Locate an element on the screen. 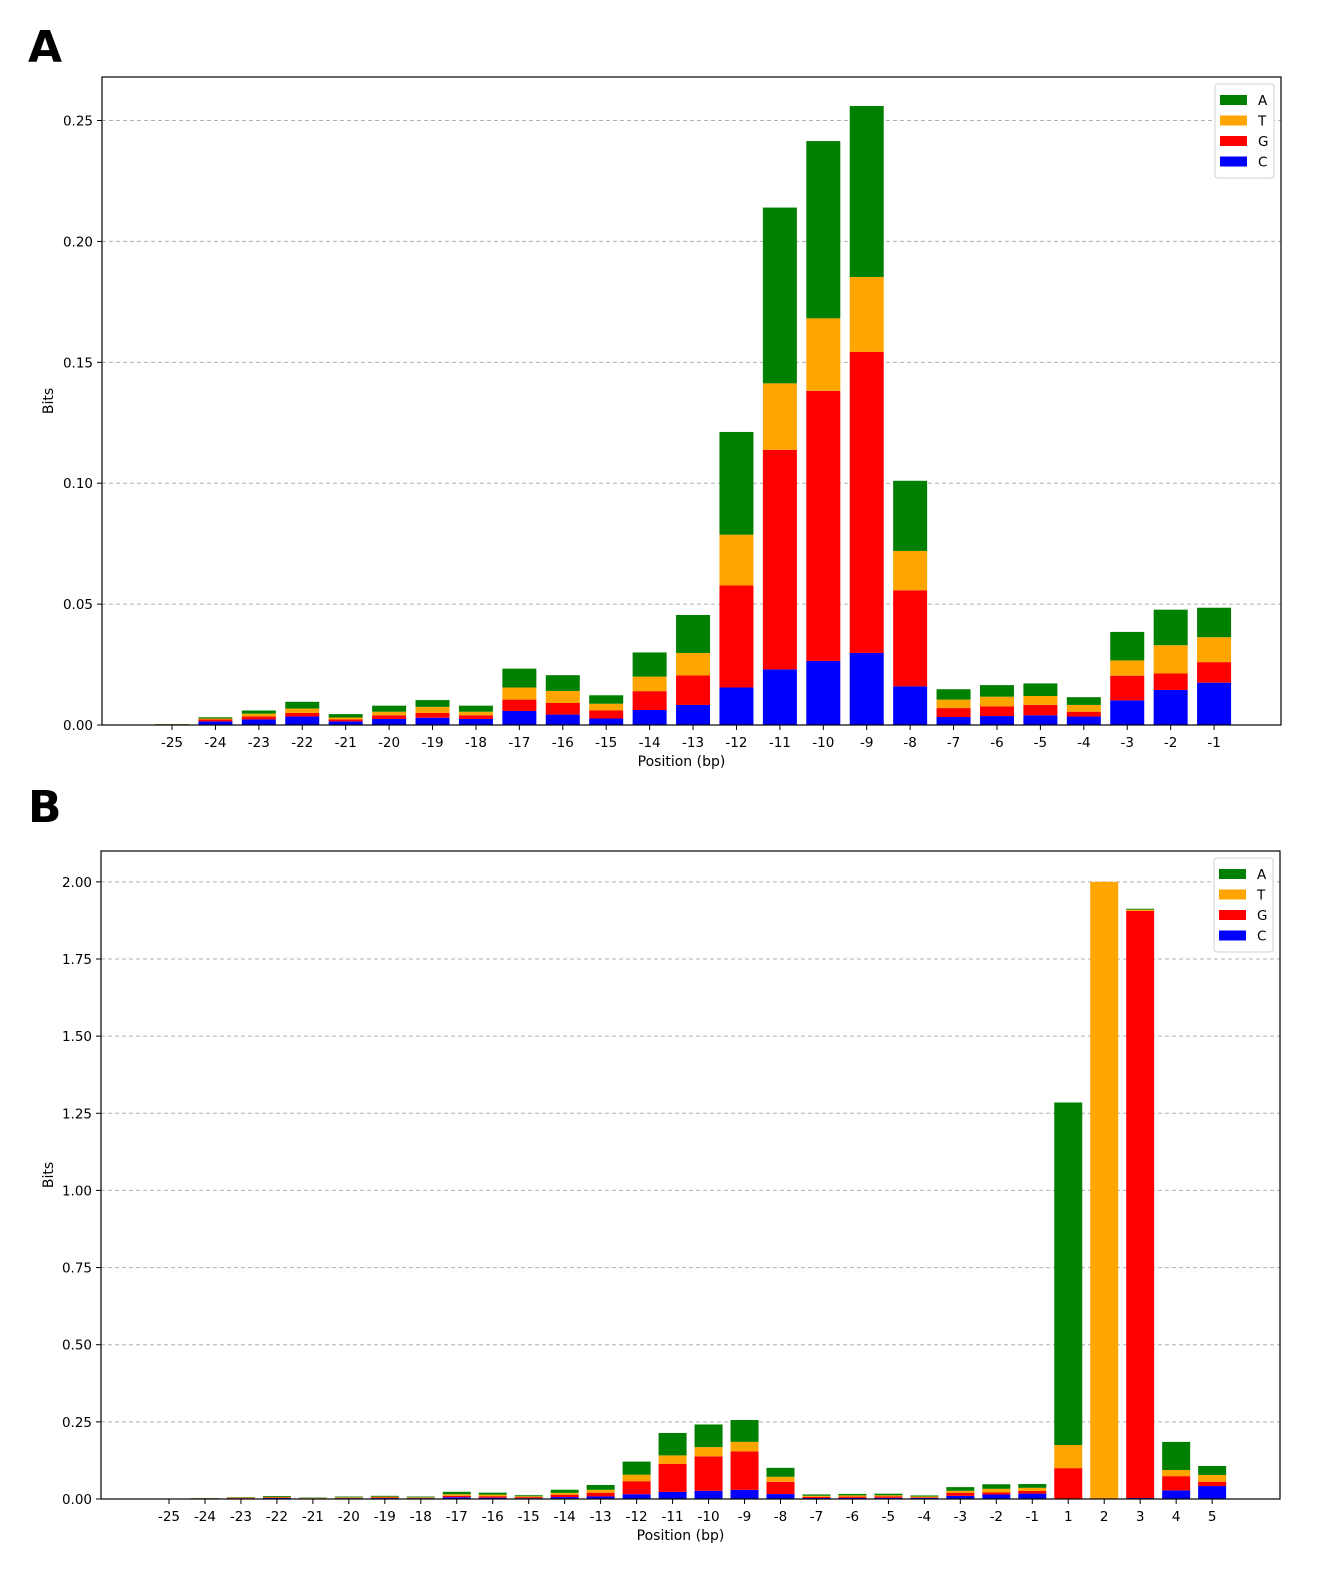 The height and width of the screenshot is (1582, 1339). bar-A--5 is located at coordinates (888, 1494).